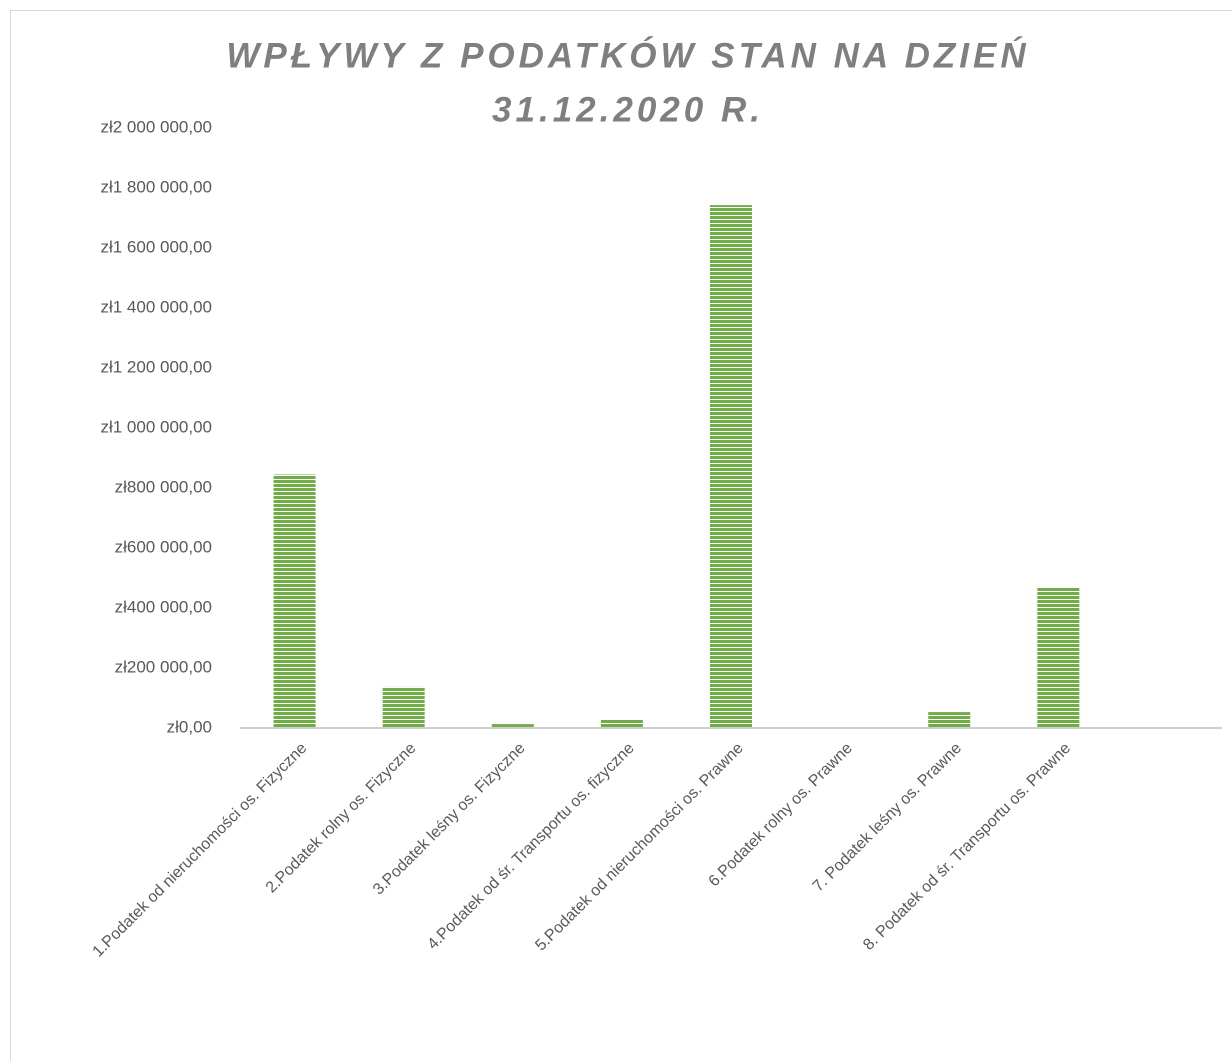 The height and width of the screenshot is (1061, 1232). Describe the element at coordinates (628, 109) in the screenshot. I see `chart-title: 31.12.2020 R.` at that location.